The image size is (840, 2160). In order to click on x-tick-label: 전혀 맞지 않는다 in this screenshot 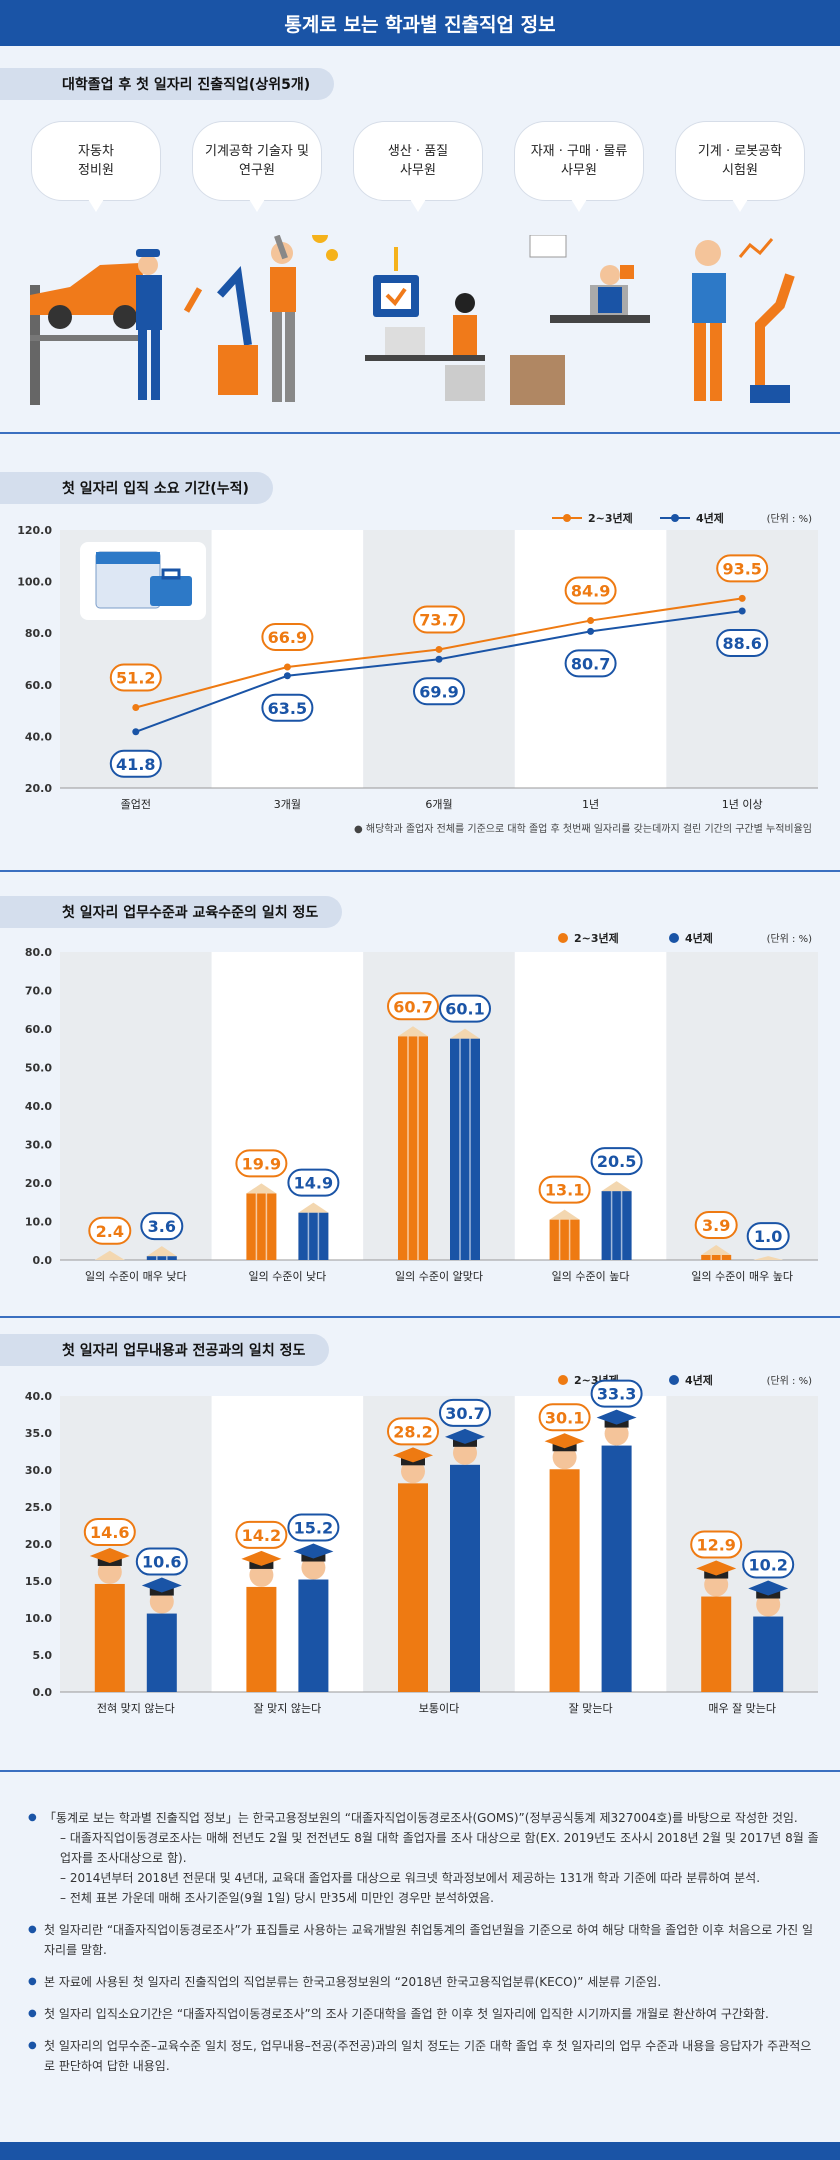, I will do `click(136, 1708)`.